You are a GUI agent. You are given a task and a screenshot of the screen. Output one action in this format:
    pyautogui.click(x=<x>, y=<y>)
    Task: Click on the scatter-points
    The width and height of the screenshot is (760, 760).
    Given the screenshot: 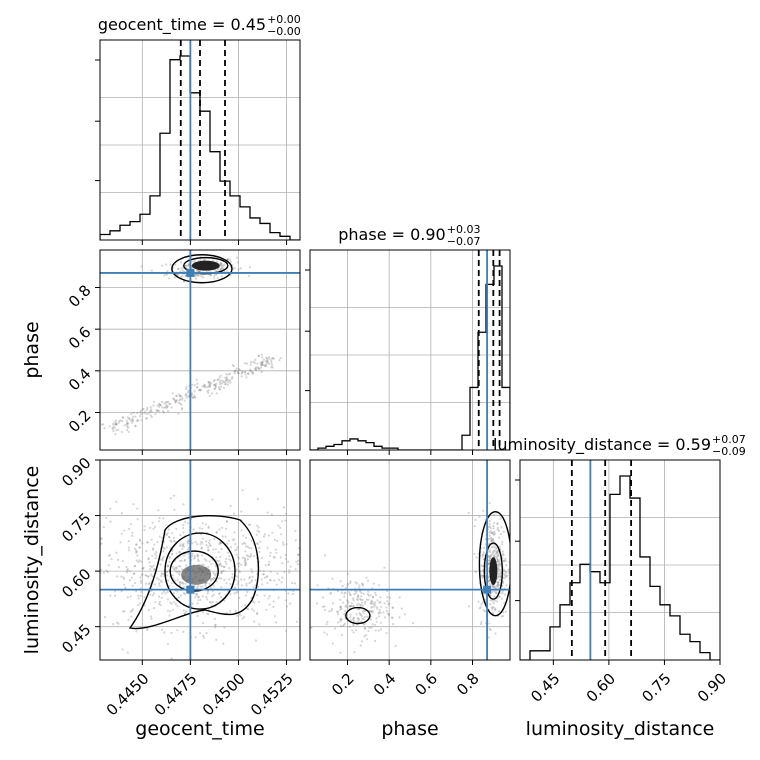 What is the action you would take?
    pyautogui.click(x=194, y=574)
    